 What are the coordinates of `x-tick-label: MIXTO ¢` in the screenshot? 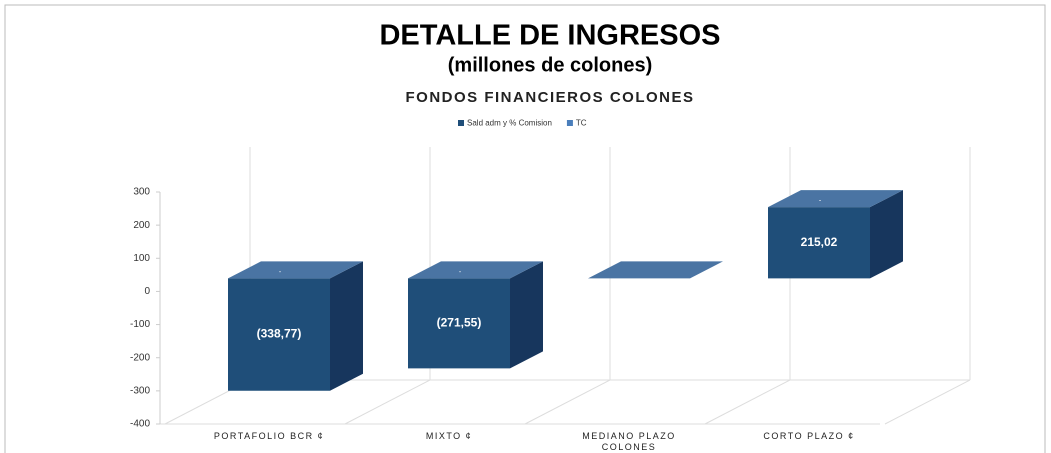 It's located at (449, 436).